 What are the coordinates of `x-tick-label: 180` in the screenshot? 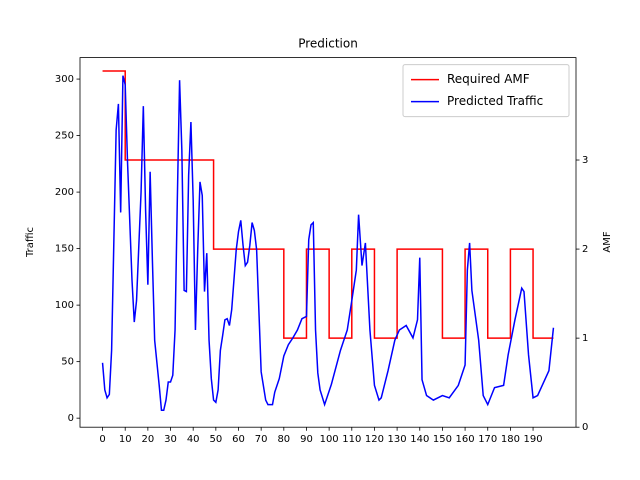 It's located at (510, 439).